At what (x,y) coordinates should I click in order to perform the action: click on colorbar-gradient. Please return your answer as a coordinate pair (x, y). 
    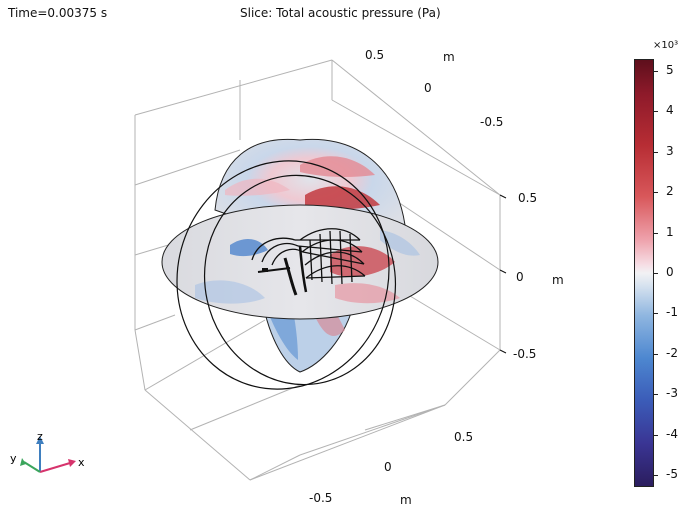
    Looking at the image, I should click on (644, 273).